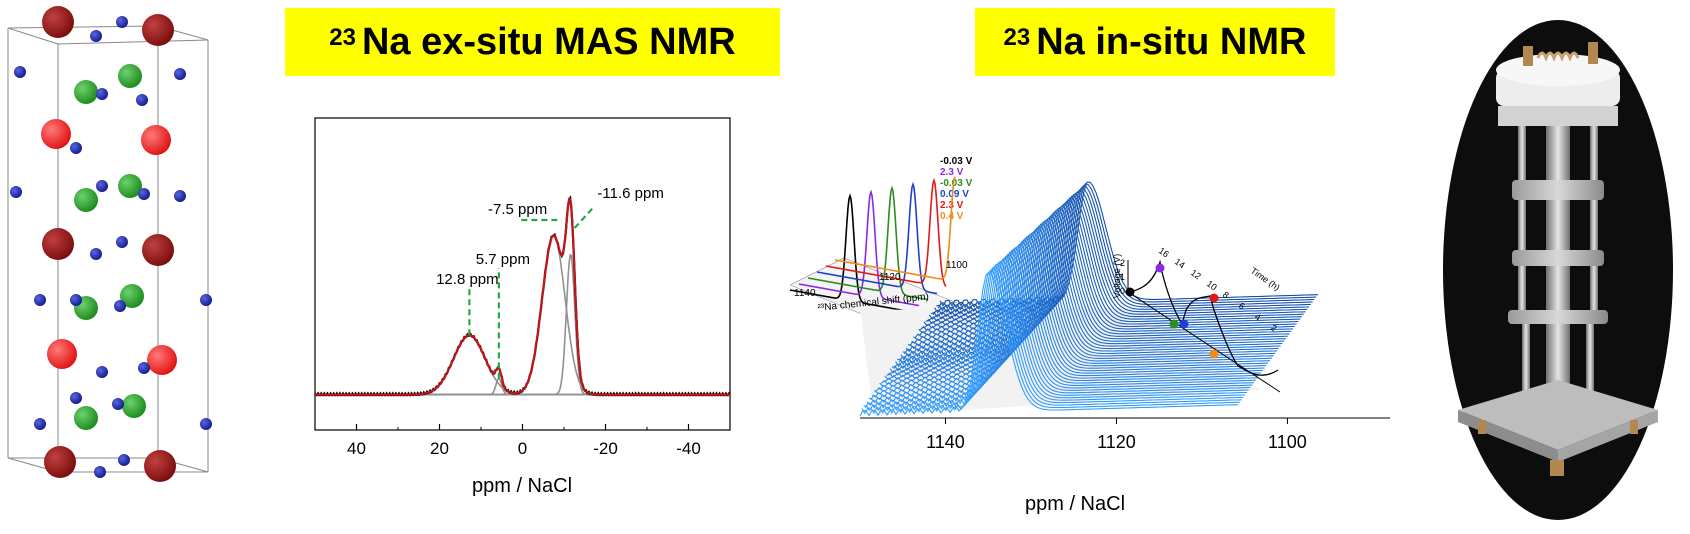 The image size is (1690, 534). I want to click on time-axis-label: Time (h), so click(1265, 278).